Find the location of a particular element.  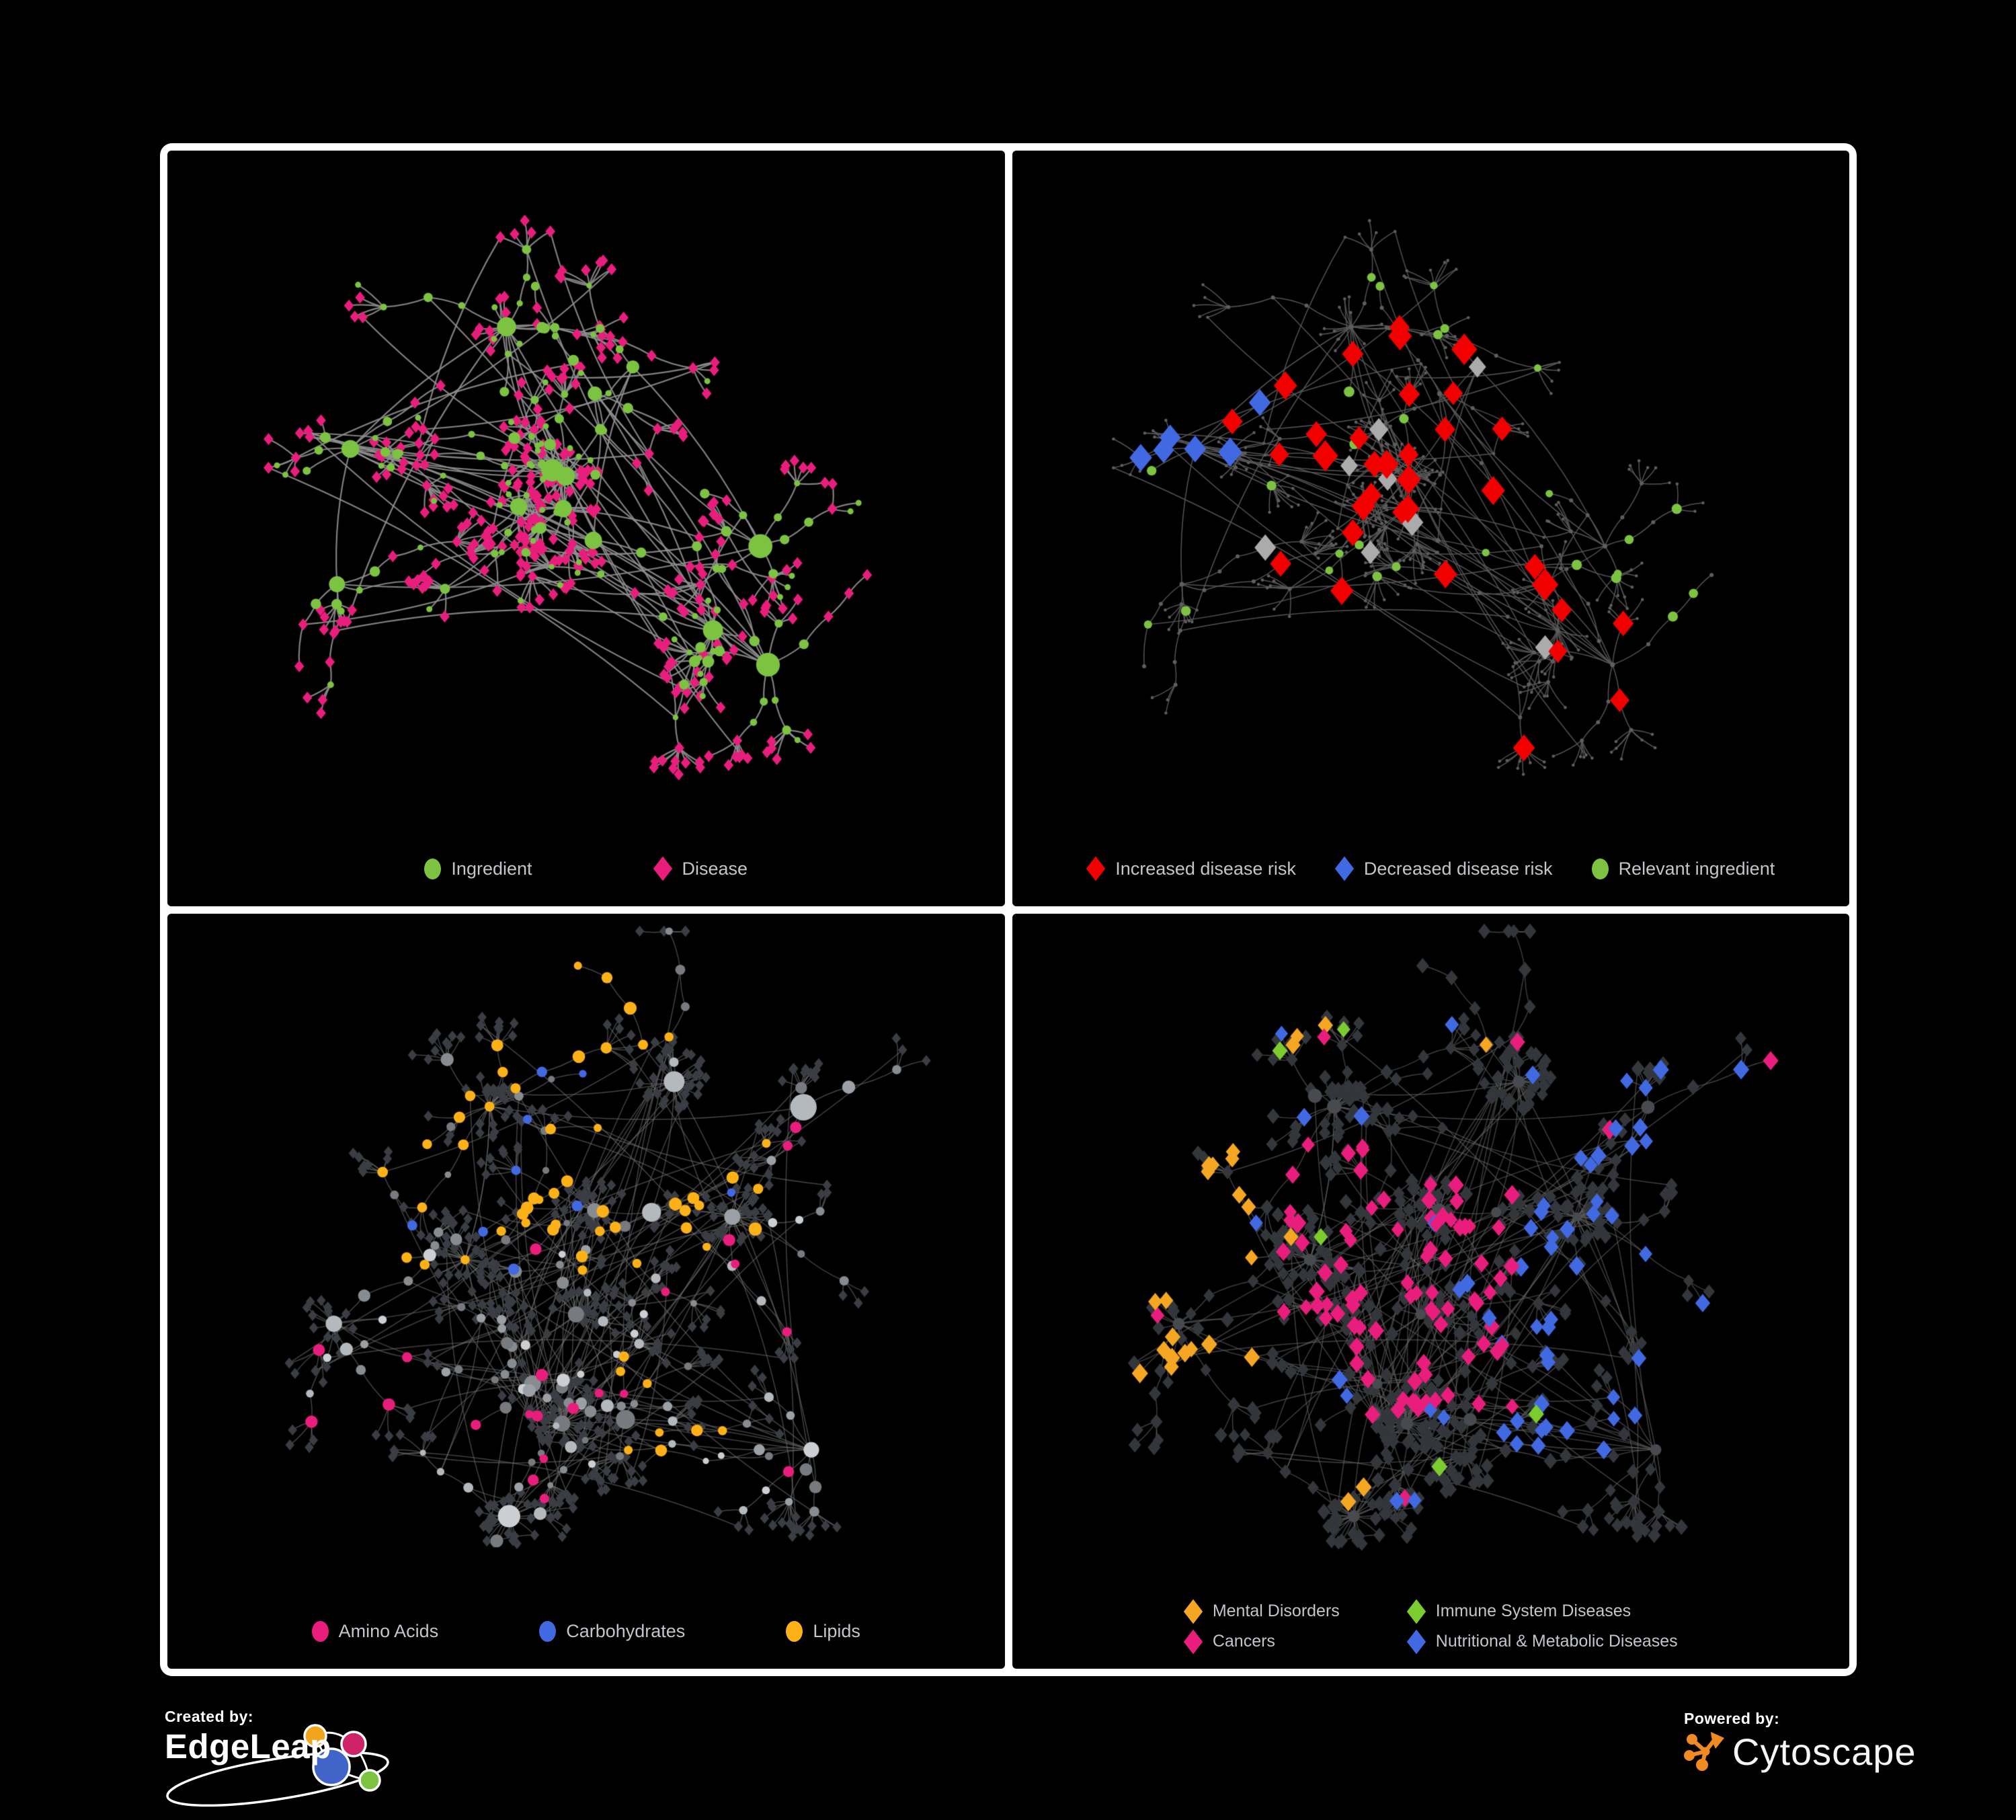

legend-item-ingredient: Ingredient is located at coordinates (478, 868).